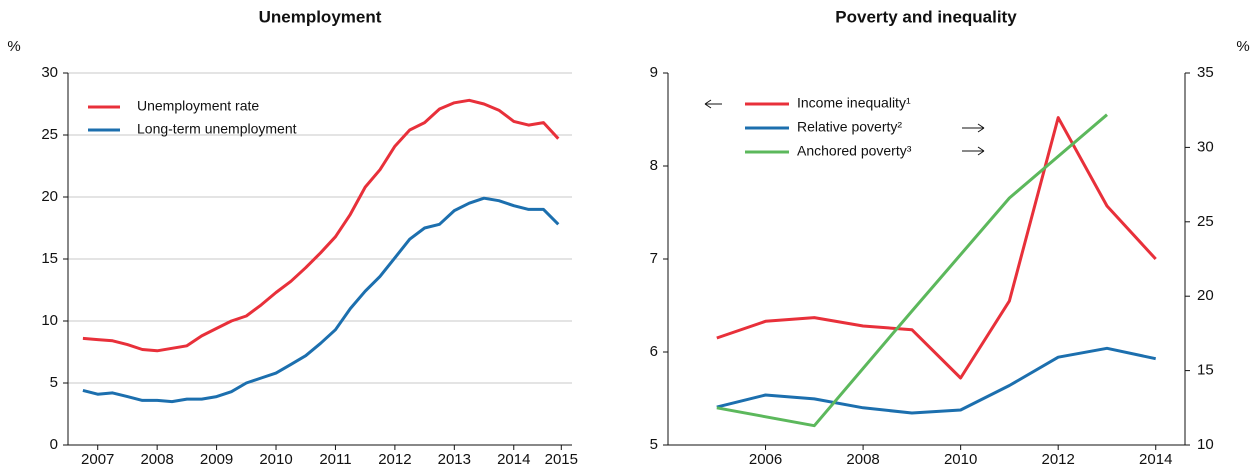 Image resolution: width=1258 pixels, height=471 pixels. I want to click on x-tick-label: 2015, so click(561, 459).